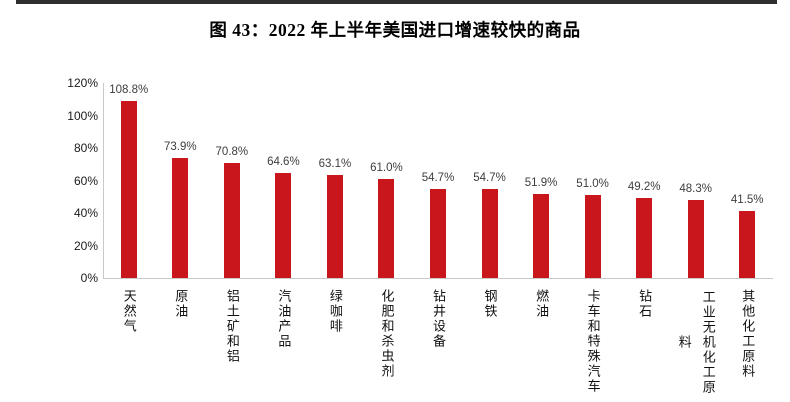 The height and width of the screenshot is (402, 790). What do you see at coordinates (438, 278) in the screenshot?
I see `x-axis-line` at bounding box center [438, 278].